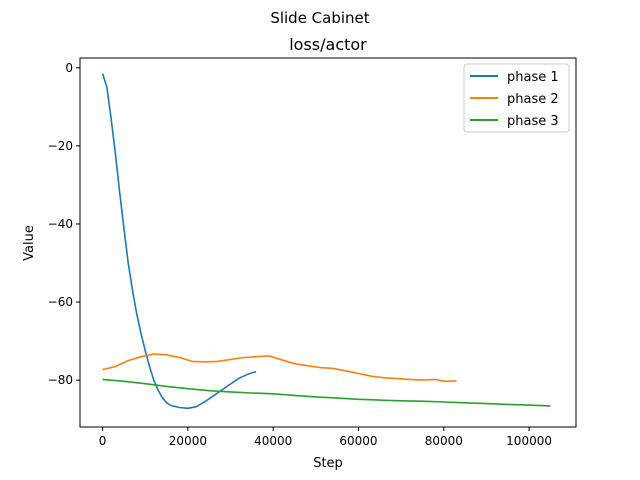  Describe the element at coordinates (533, 99) in the screenshot. I see `legend-label-2: phase 2` at that location.